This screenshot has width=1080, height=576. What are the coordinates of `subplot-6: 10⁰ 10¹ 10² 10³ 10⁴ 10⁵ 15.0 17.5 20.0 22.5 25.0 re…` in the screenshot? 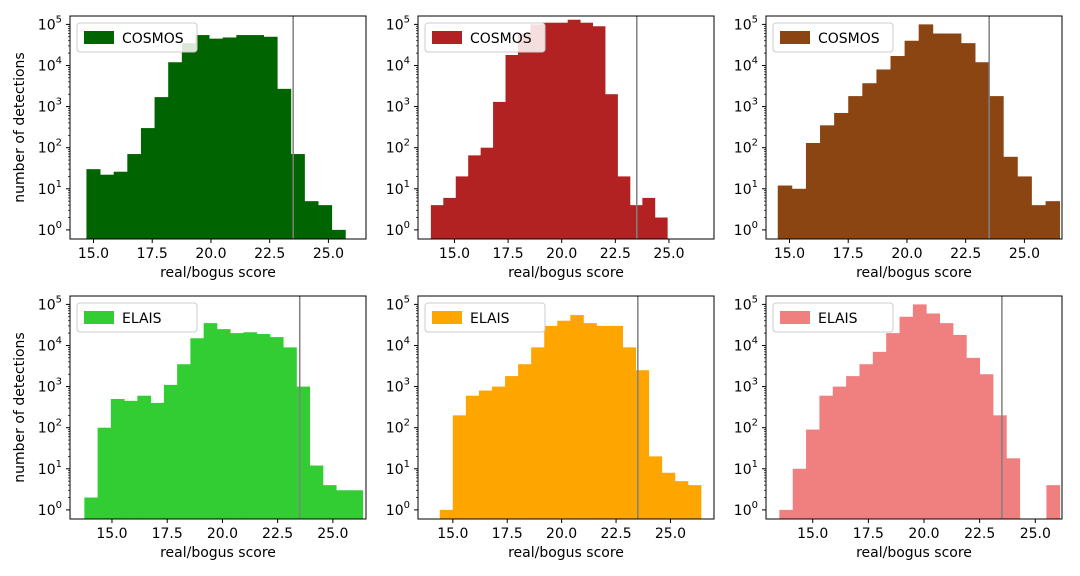 It's located at (898, 427).